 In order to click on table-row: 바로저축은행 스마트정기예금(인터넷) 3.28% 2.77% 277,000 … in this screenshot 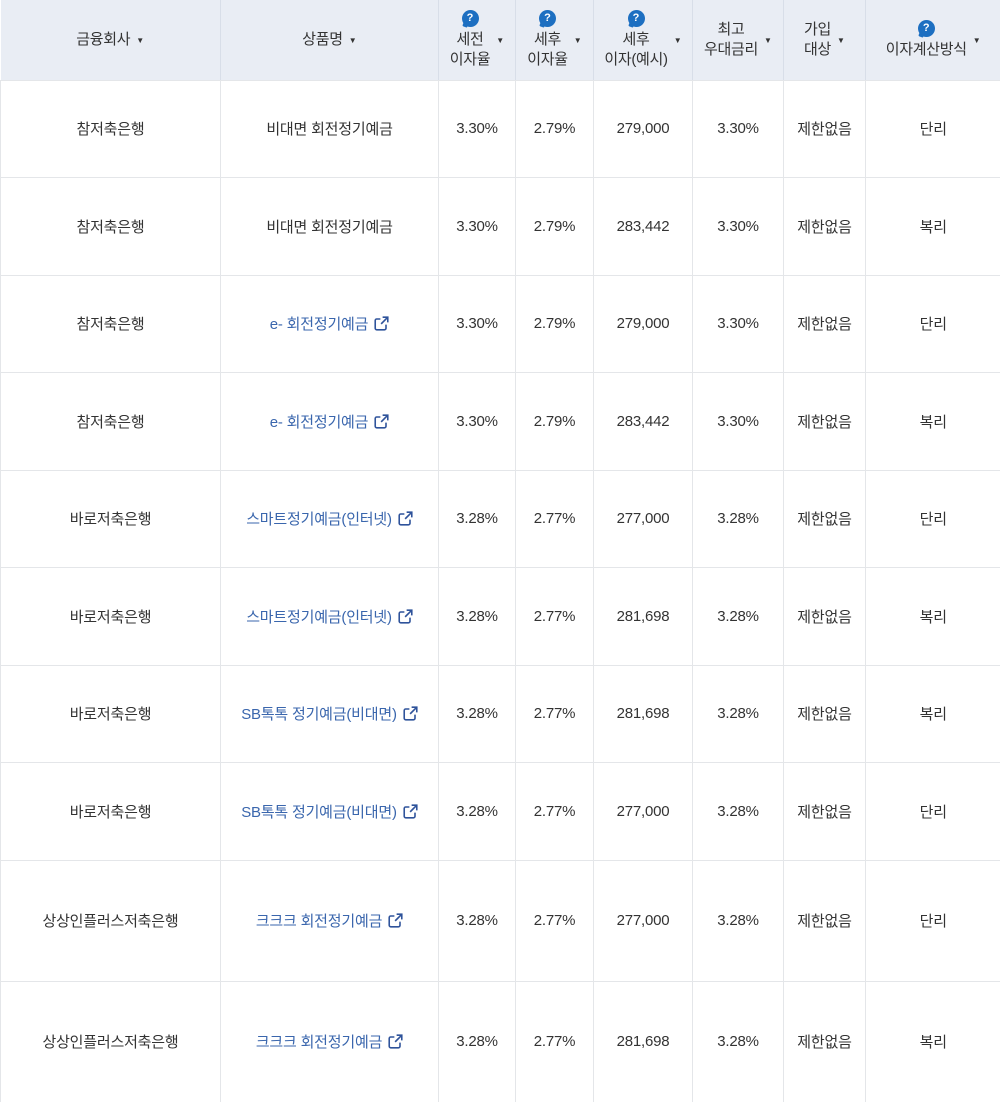, I will do `click(500, 518)`.